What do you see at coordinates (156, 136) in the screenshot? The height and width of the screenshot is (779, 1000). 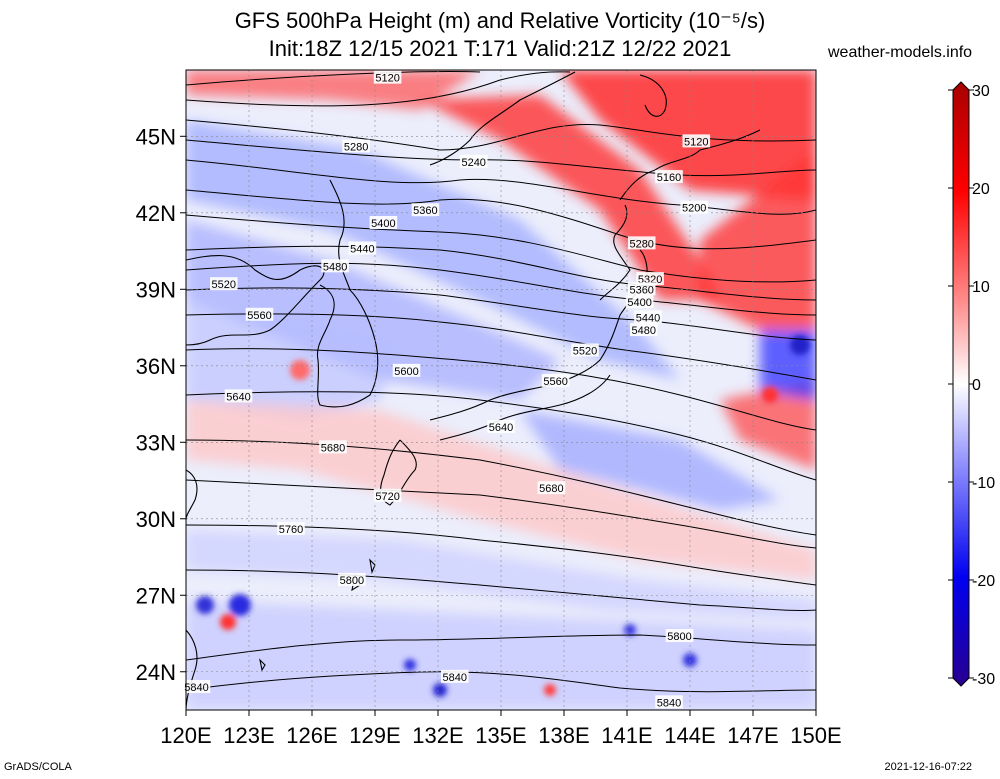 I see `lat-tick-label: 45N` at bounding box center [156, 136].